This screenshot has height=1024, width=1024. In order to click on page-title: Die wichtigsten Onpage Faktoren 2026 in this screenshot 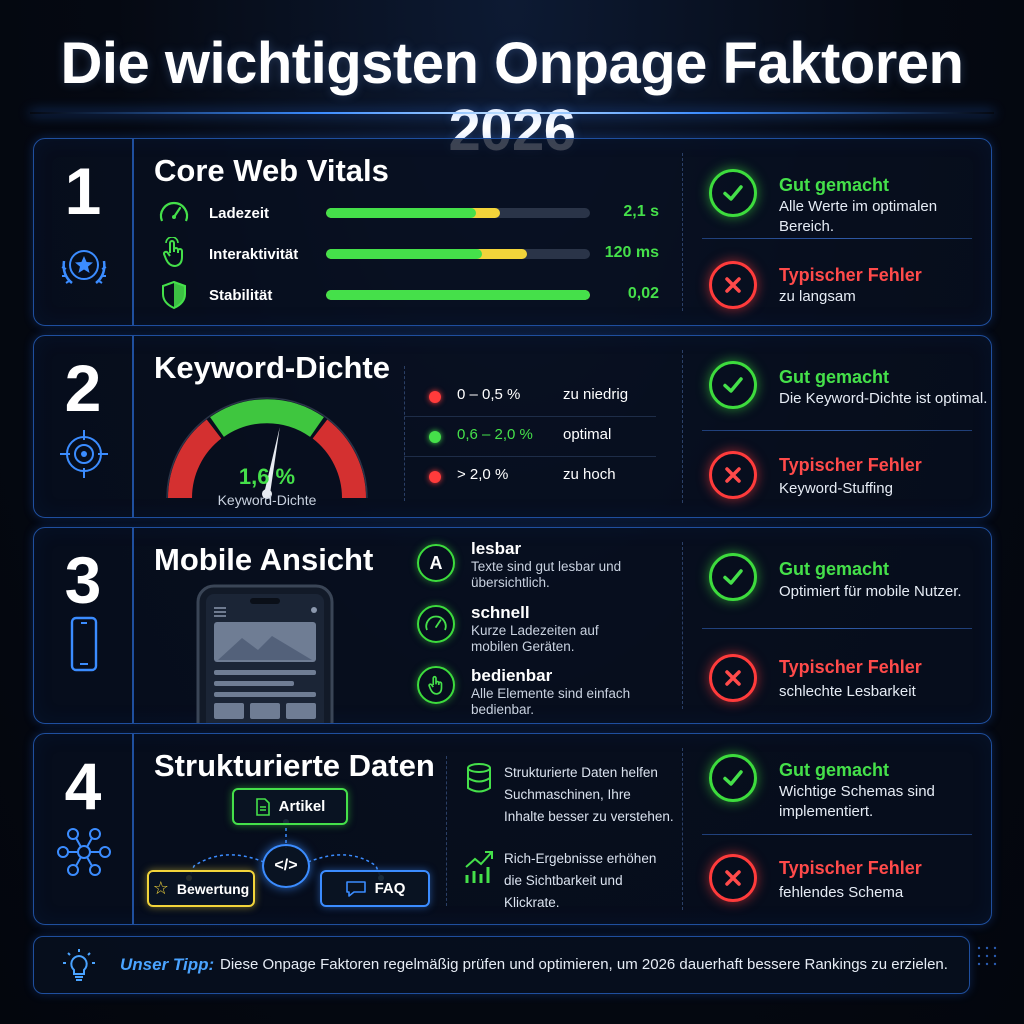, I will do `click(512, 97)`.